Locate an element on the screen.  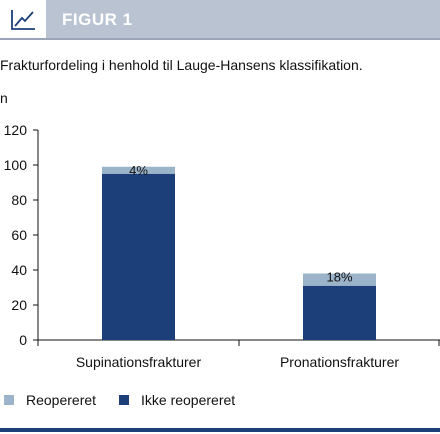
y-axis-label: n is located at coordinates (4, 98).